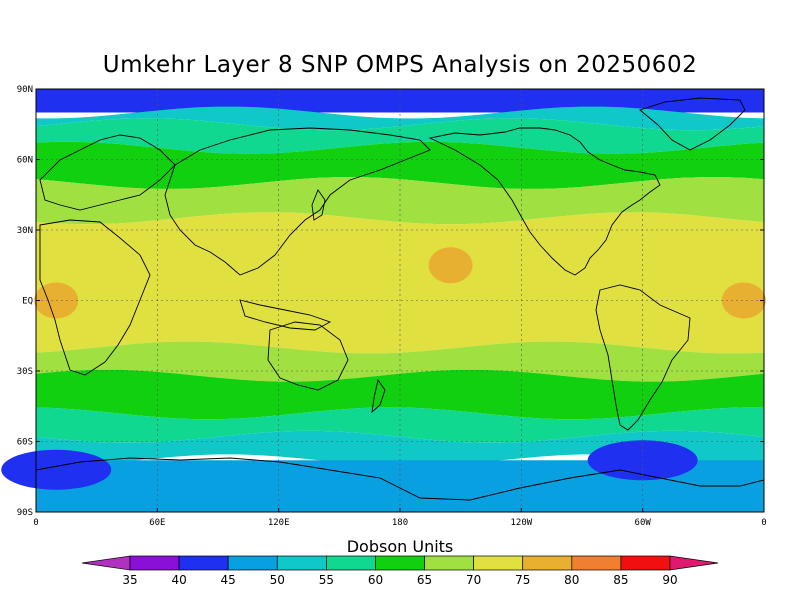 The height and width of the screenshot is (600, 800). What do you see at coordinates (107, 172) in the screenshot?
I see `coastline-europe` at bounding box center [107, 172].